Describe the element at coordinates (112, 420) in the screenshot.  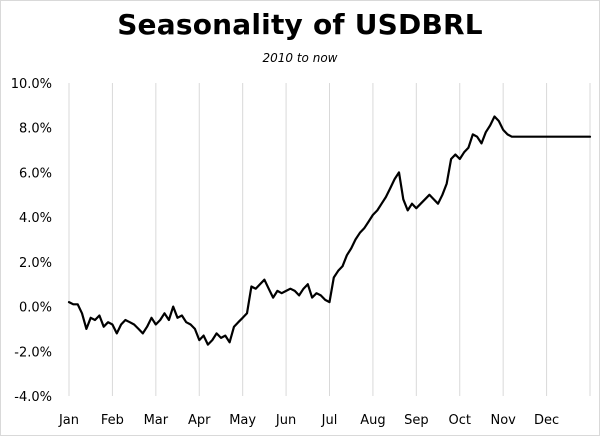
I see `x-tick-label: Feb` at that location.